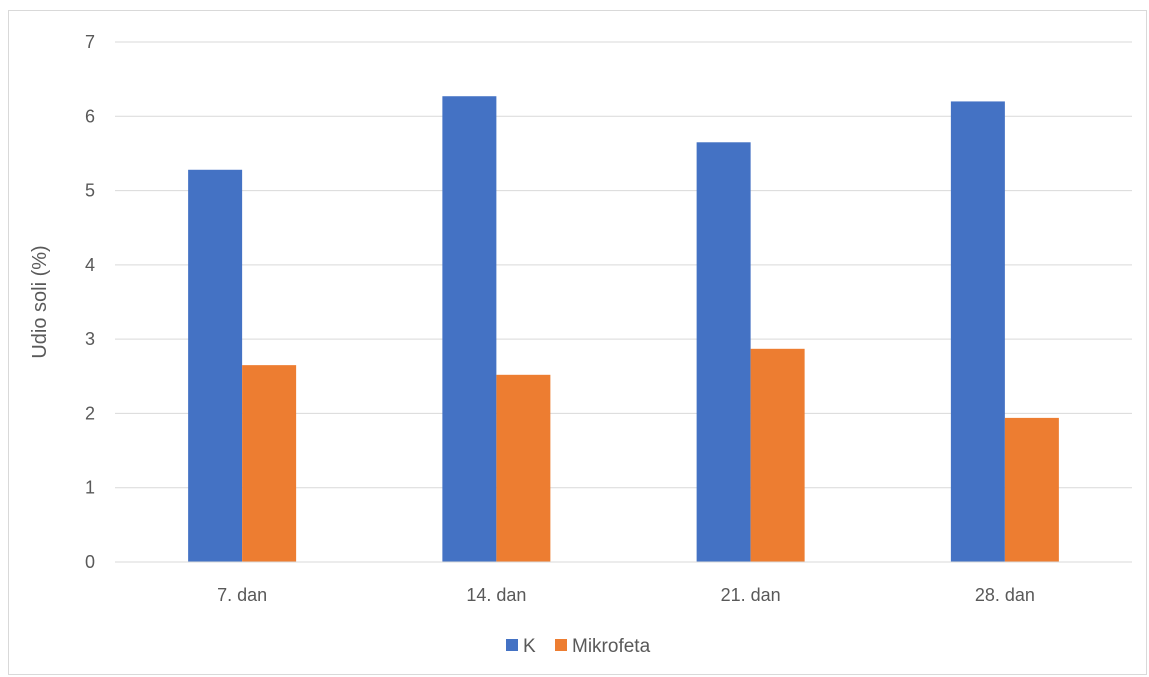 Image resolution: width=1149 pixels, height=677 pixels. I want to click on y-tick-label: 1, so click(90, 488).